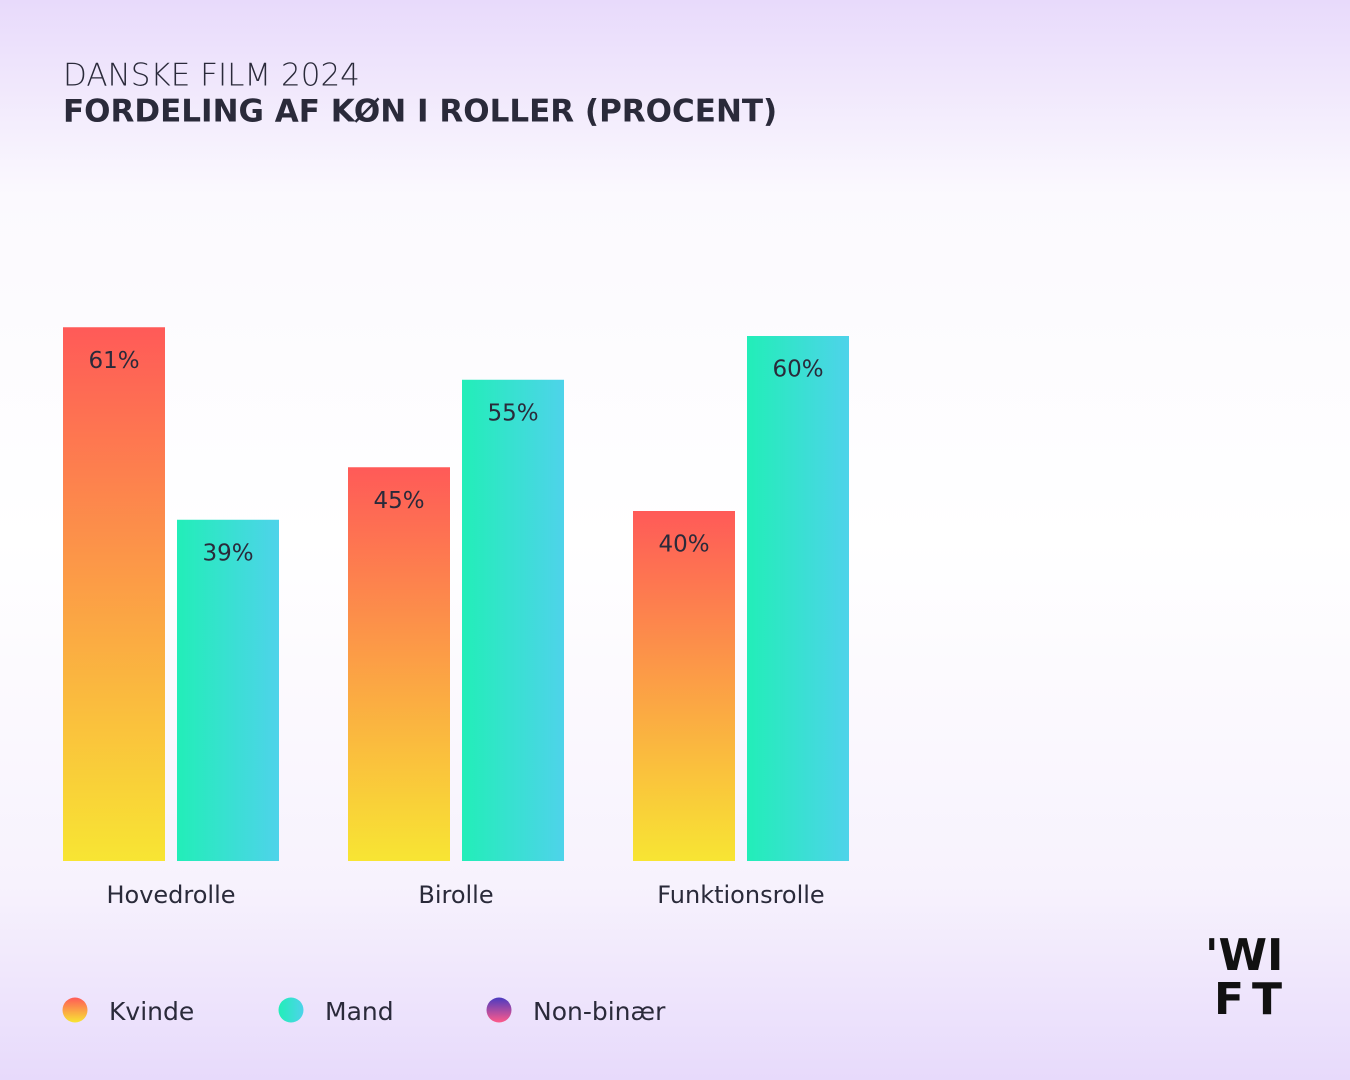 This screenshot has height=1080, width=1350. I want to click on chart-title: DANSKE FILM 2024, so click(211, 76).